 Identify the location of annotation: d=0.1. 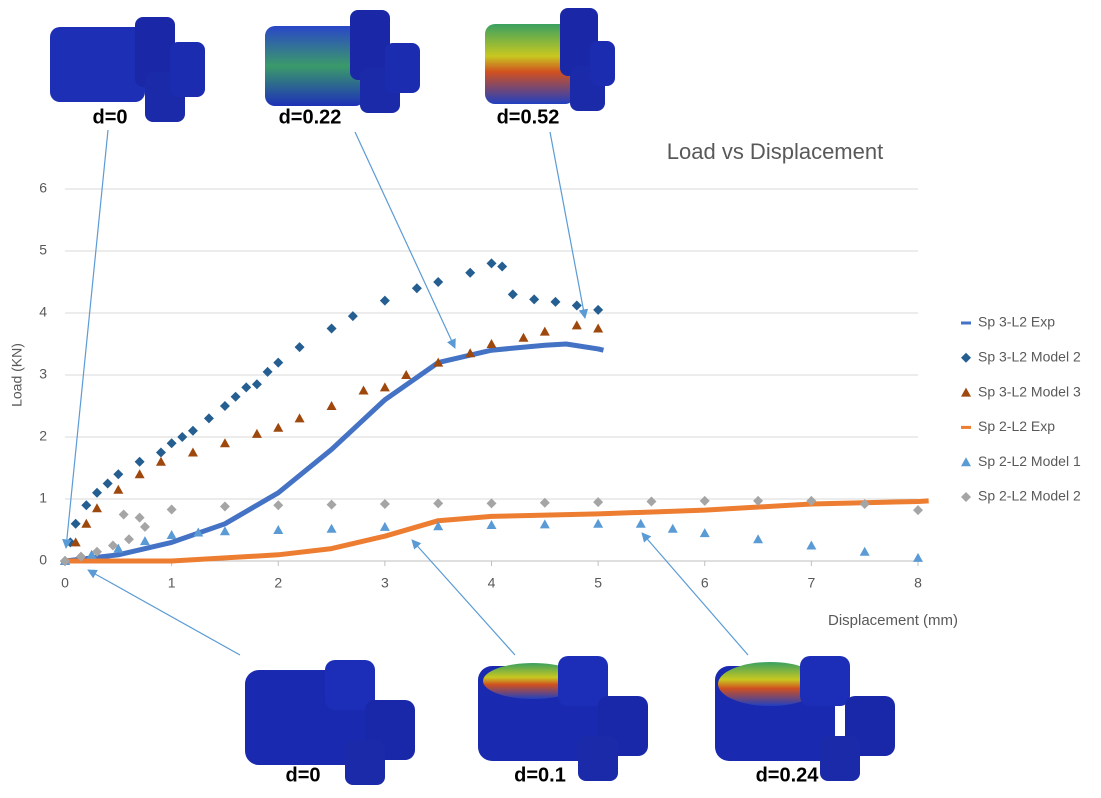
(540, 775).